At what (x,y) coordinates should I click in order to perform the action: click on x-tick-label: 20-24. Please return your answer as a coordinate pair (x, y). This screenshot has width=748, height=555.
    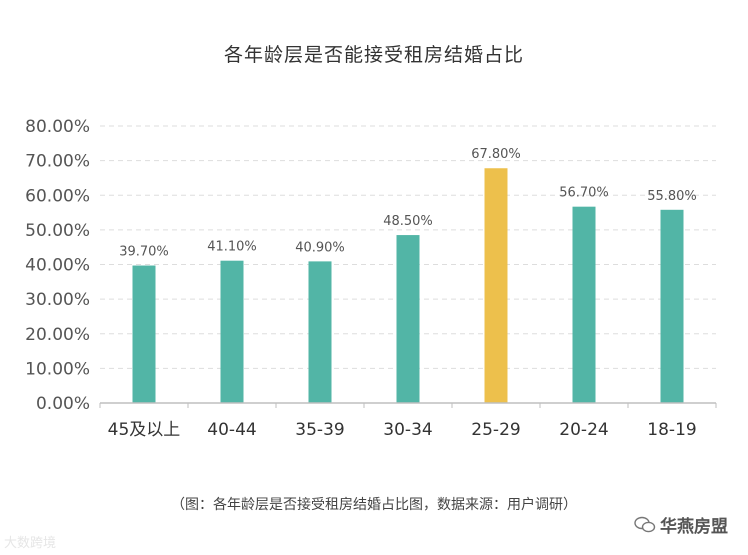
    Looking at the image, I should click on (583, 430).